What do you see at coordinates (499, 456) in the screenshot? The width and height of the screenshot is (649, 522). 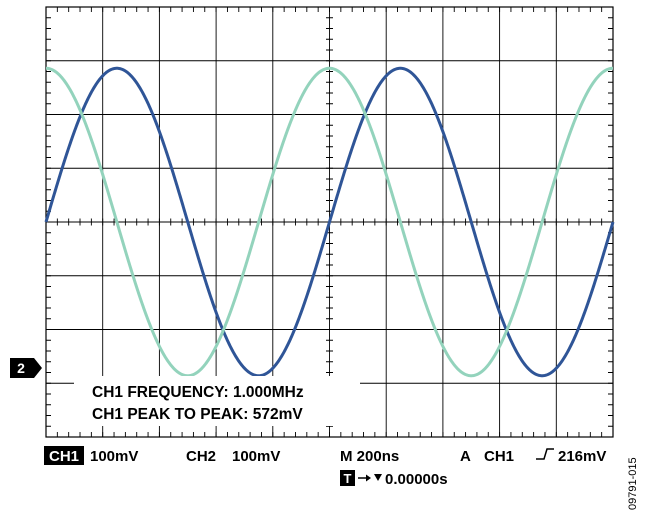 I see `trigger-source: CH1` at bounding box center [499, 456].